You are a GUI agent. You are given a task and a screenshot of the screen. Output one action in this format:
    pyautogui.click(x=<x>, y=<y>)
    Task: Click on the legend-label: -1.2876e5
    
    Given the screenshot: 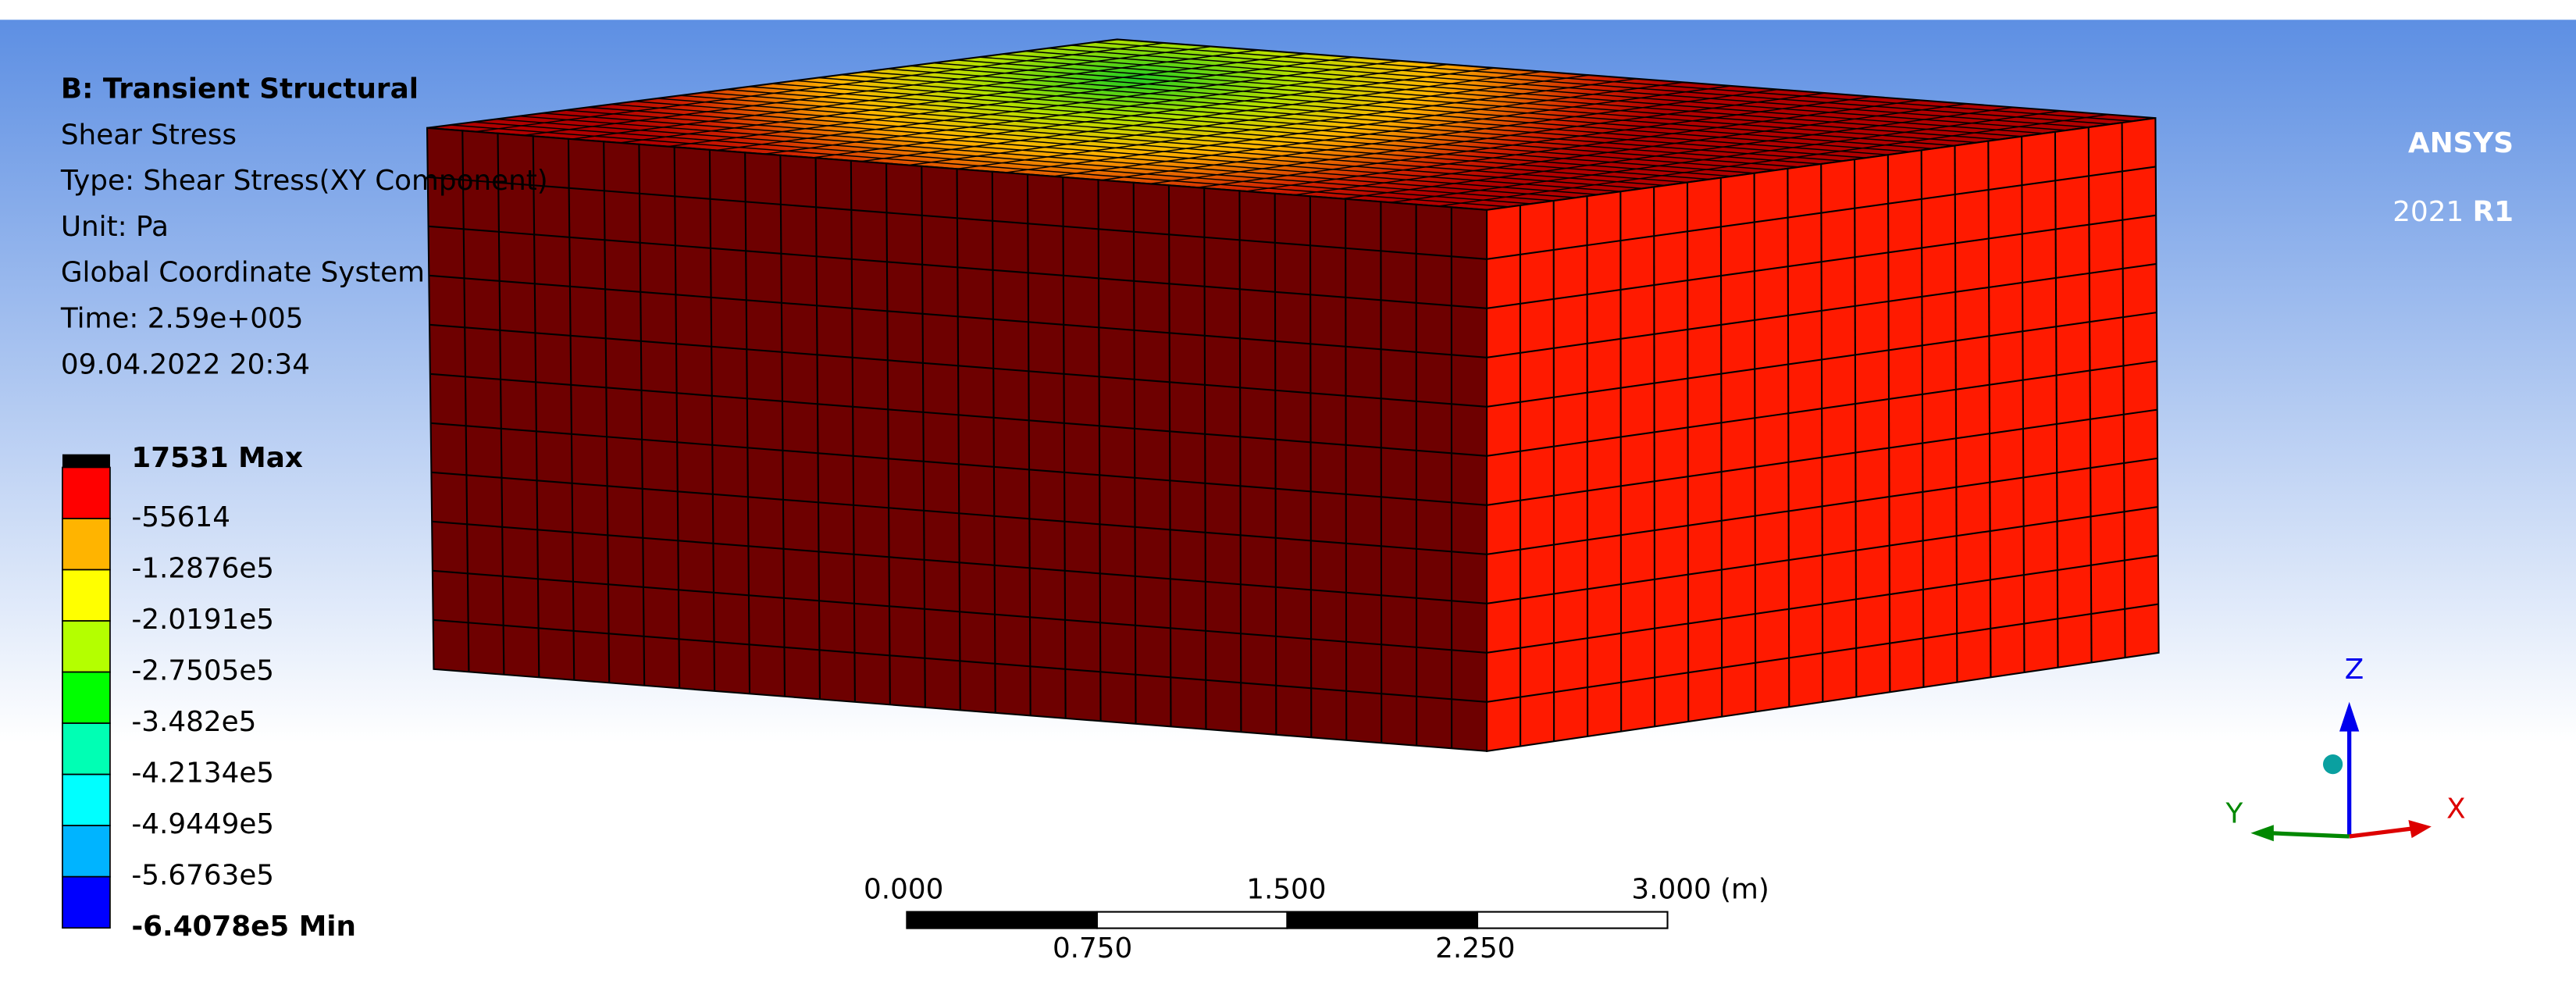 What is the action you would take?
    pyautogui.click(x=203, y=569)
    